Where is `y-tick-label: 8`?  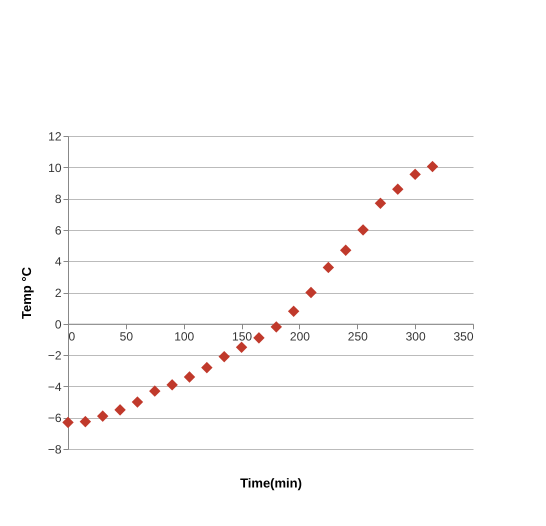 y-tick-label: 8 is located at coordinates (58, 199).